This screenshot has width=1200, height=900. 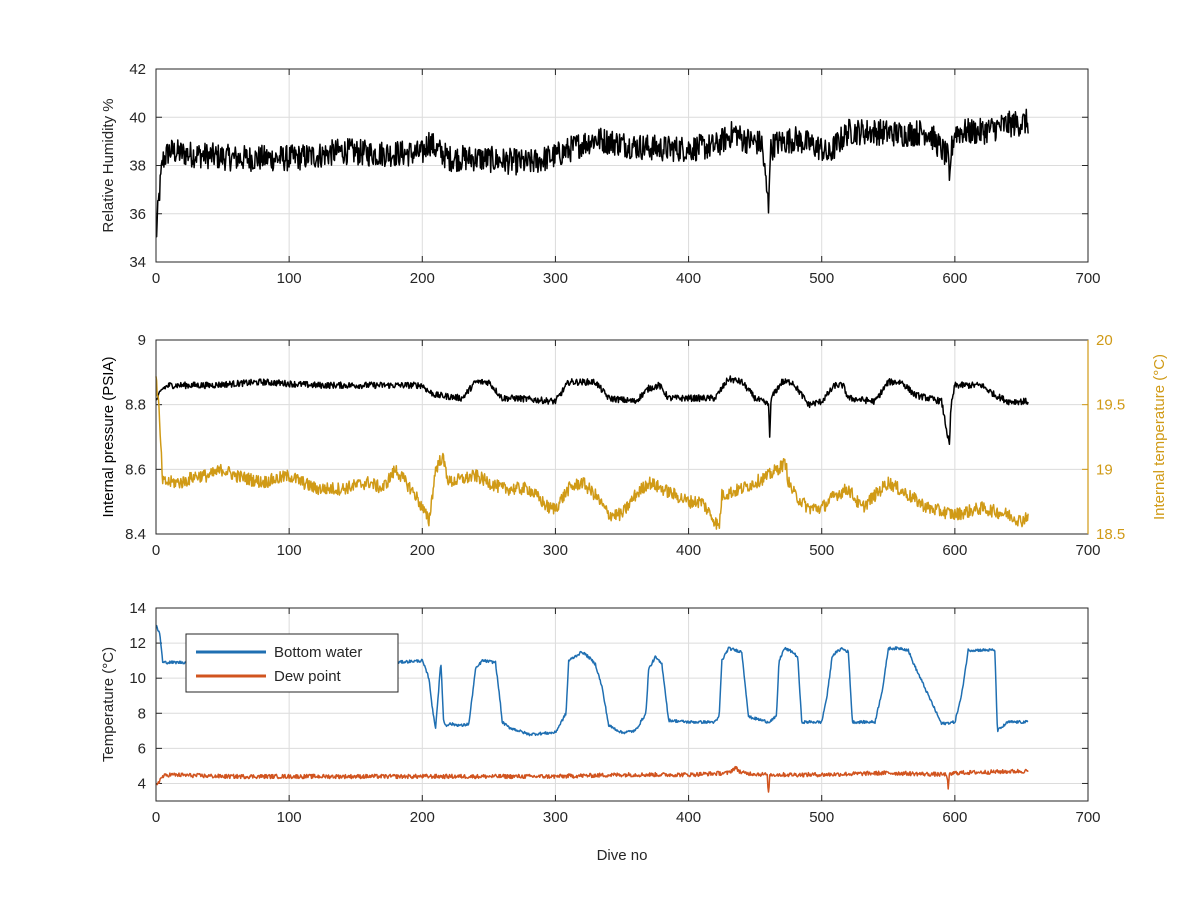 I want to click on legend: Bottom water Dew point, so click(x=292, y=663).